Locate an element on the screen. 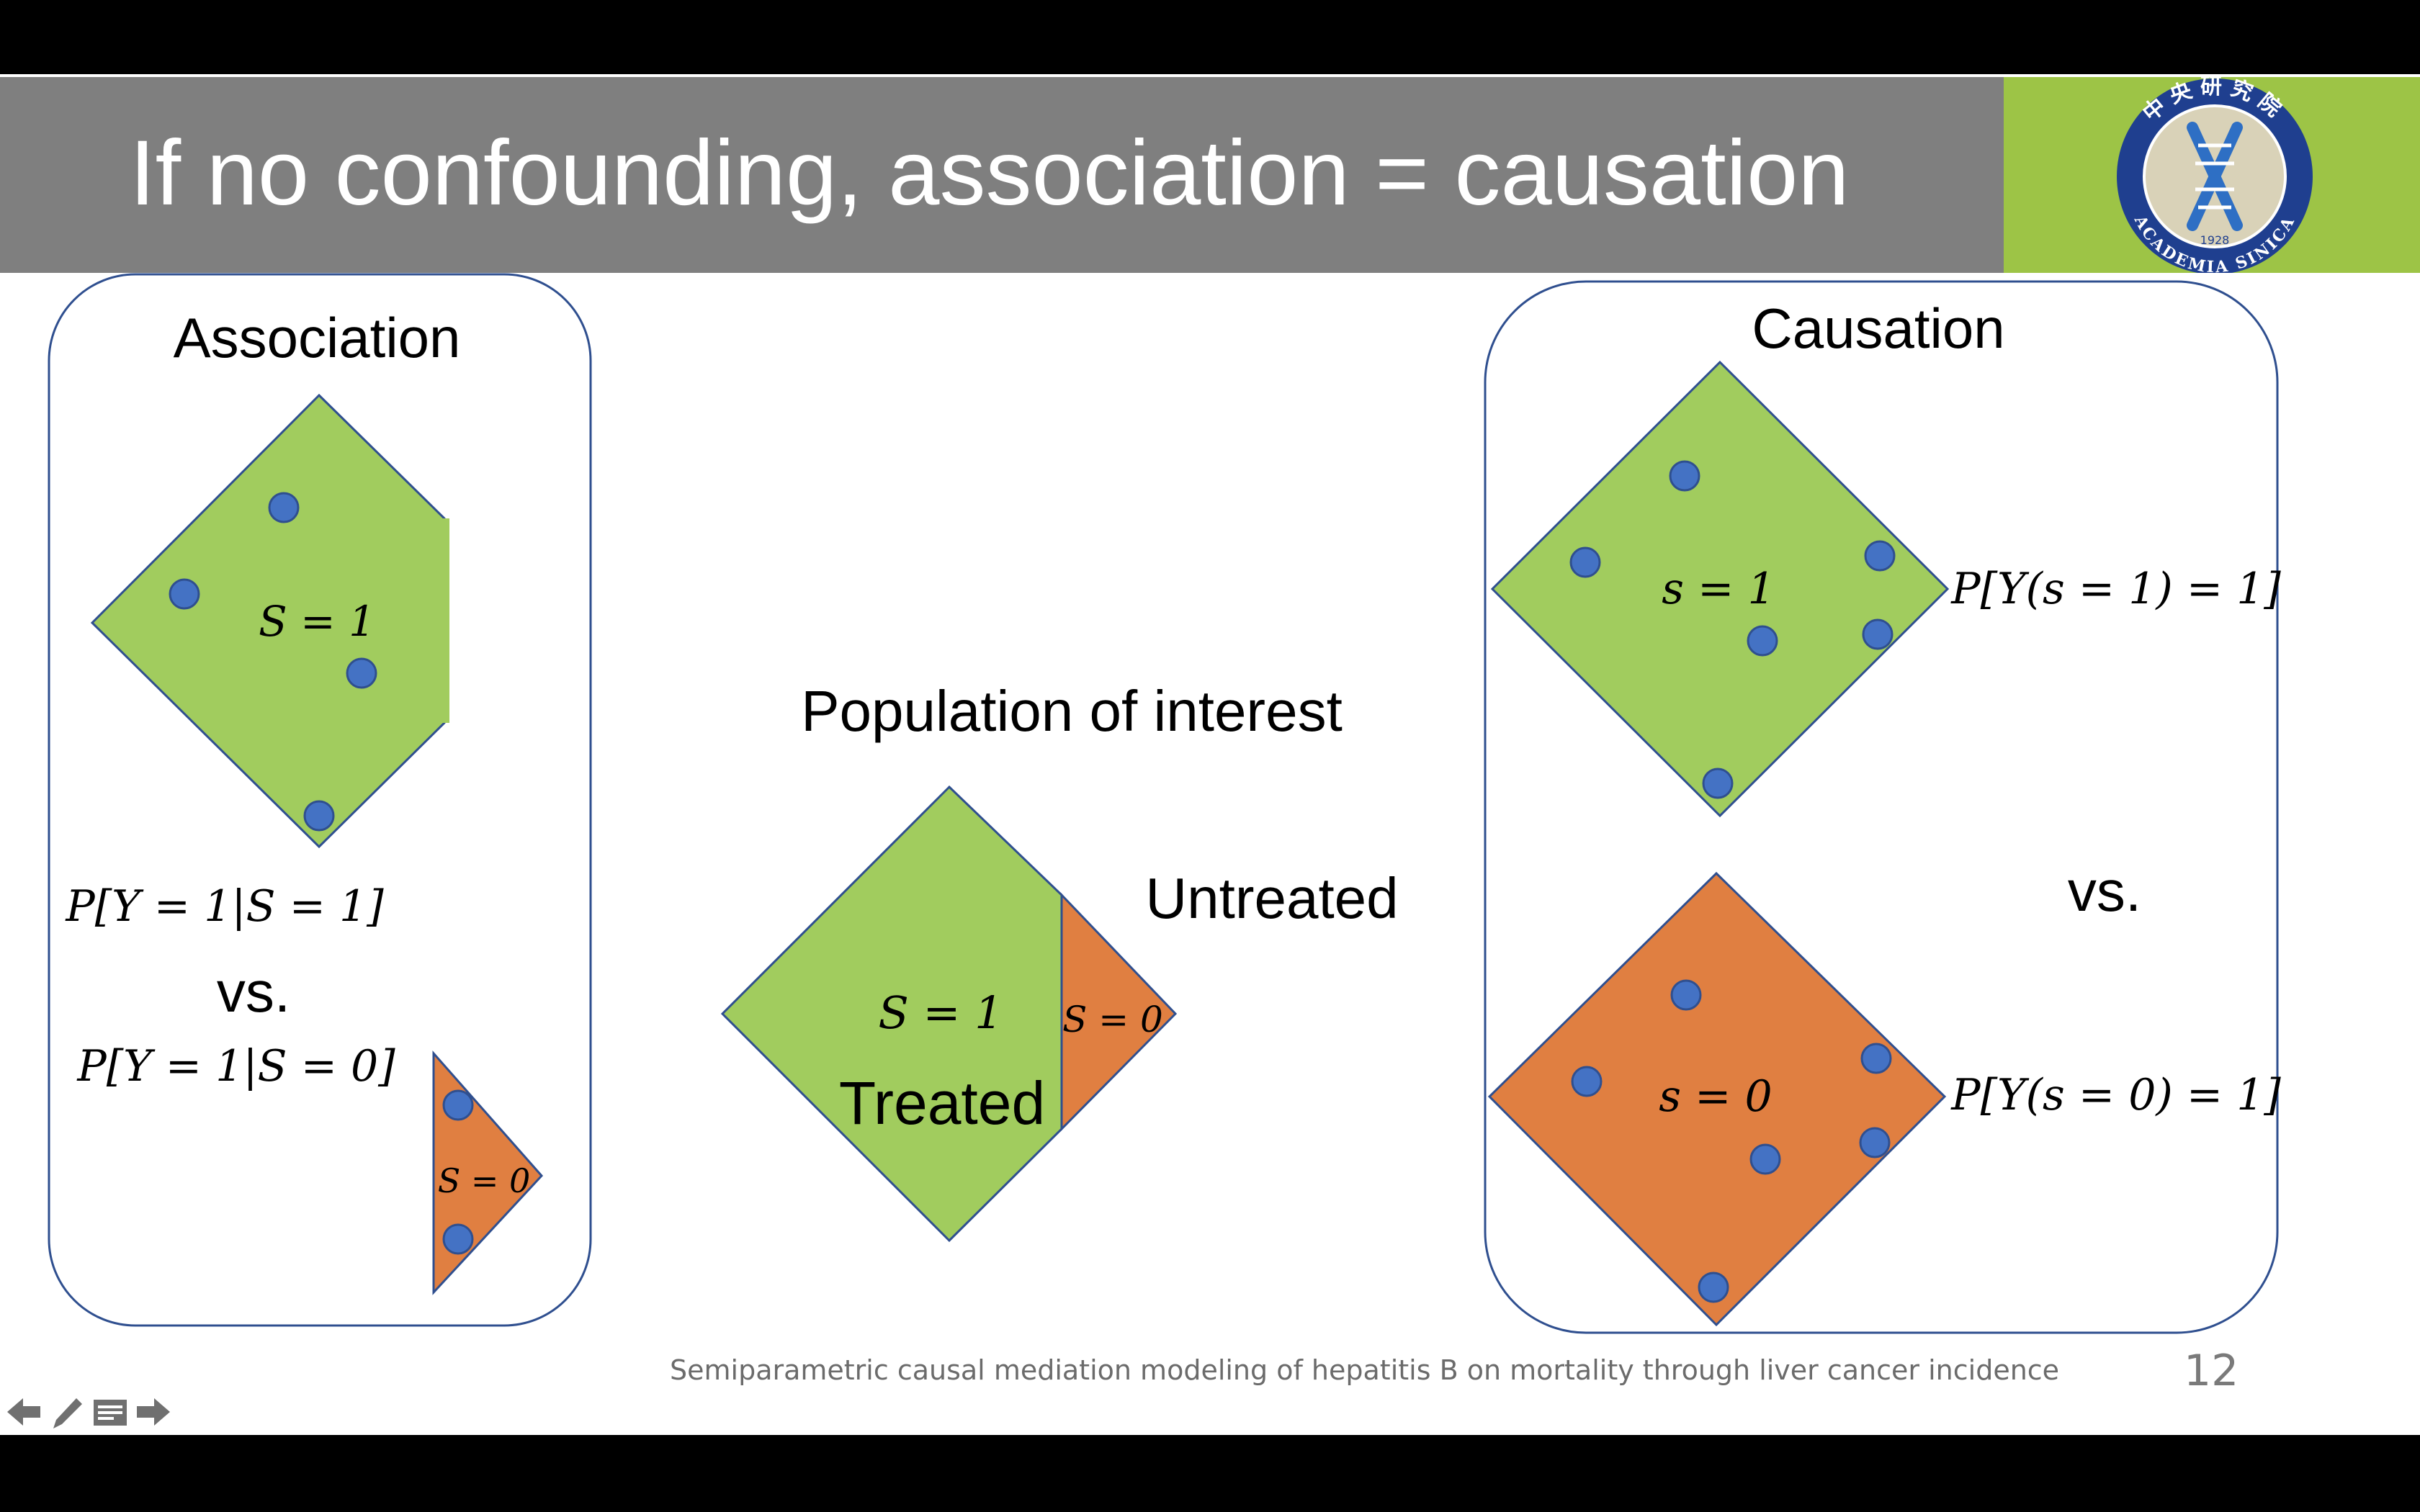 The image size is (2420, 1512). population-heading: Population of interest is located at coordinates (1072, 711).